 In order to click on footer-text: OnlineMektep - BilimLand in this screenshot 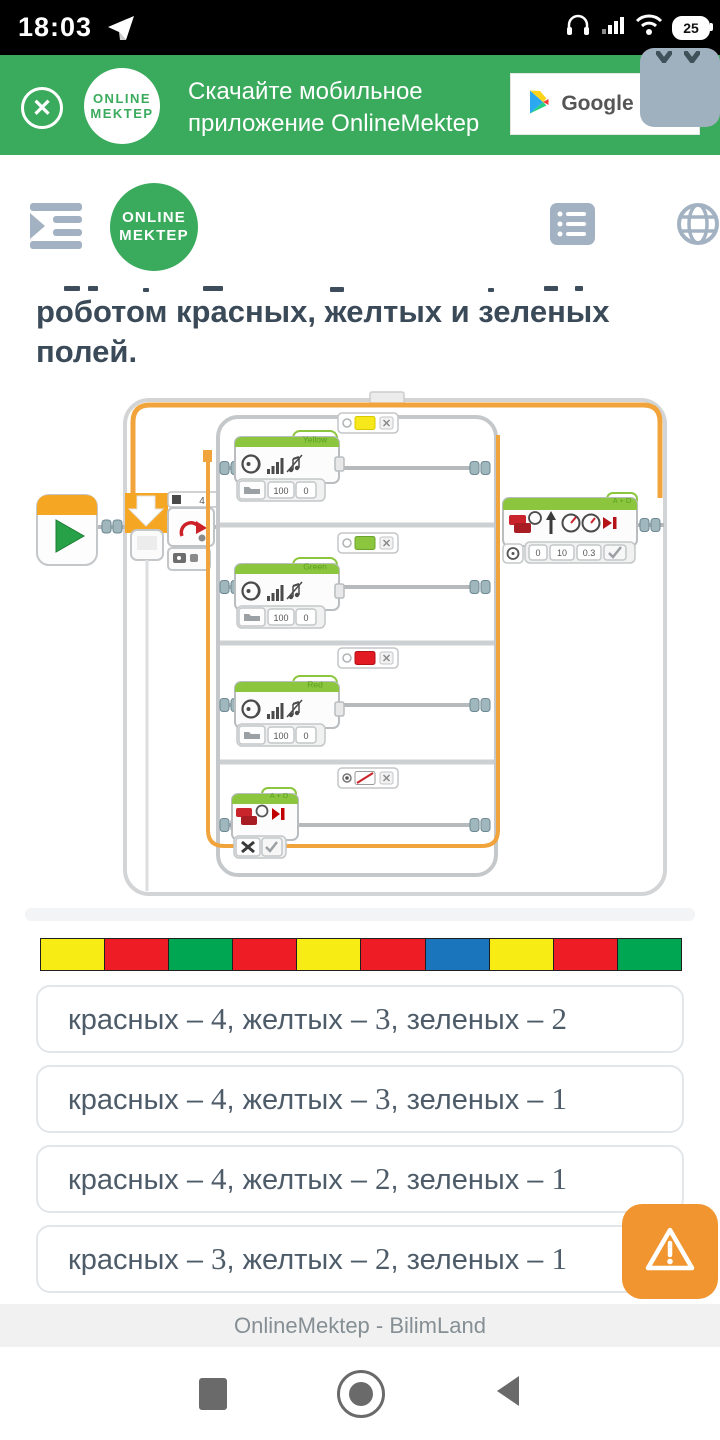, I will do `click(360, 1325)`.